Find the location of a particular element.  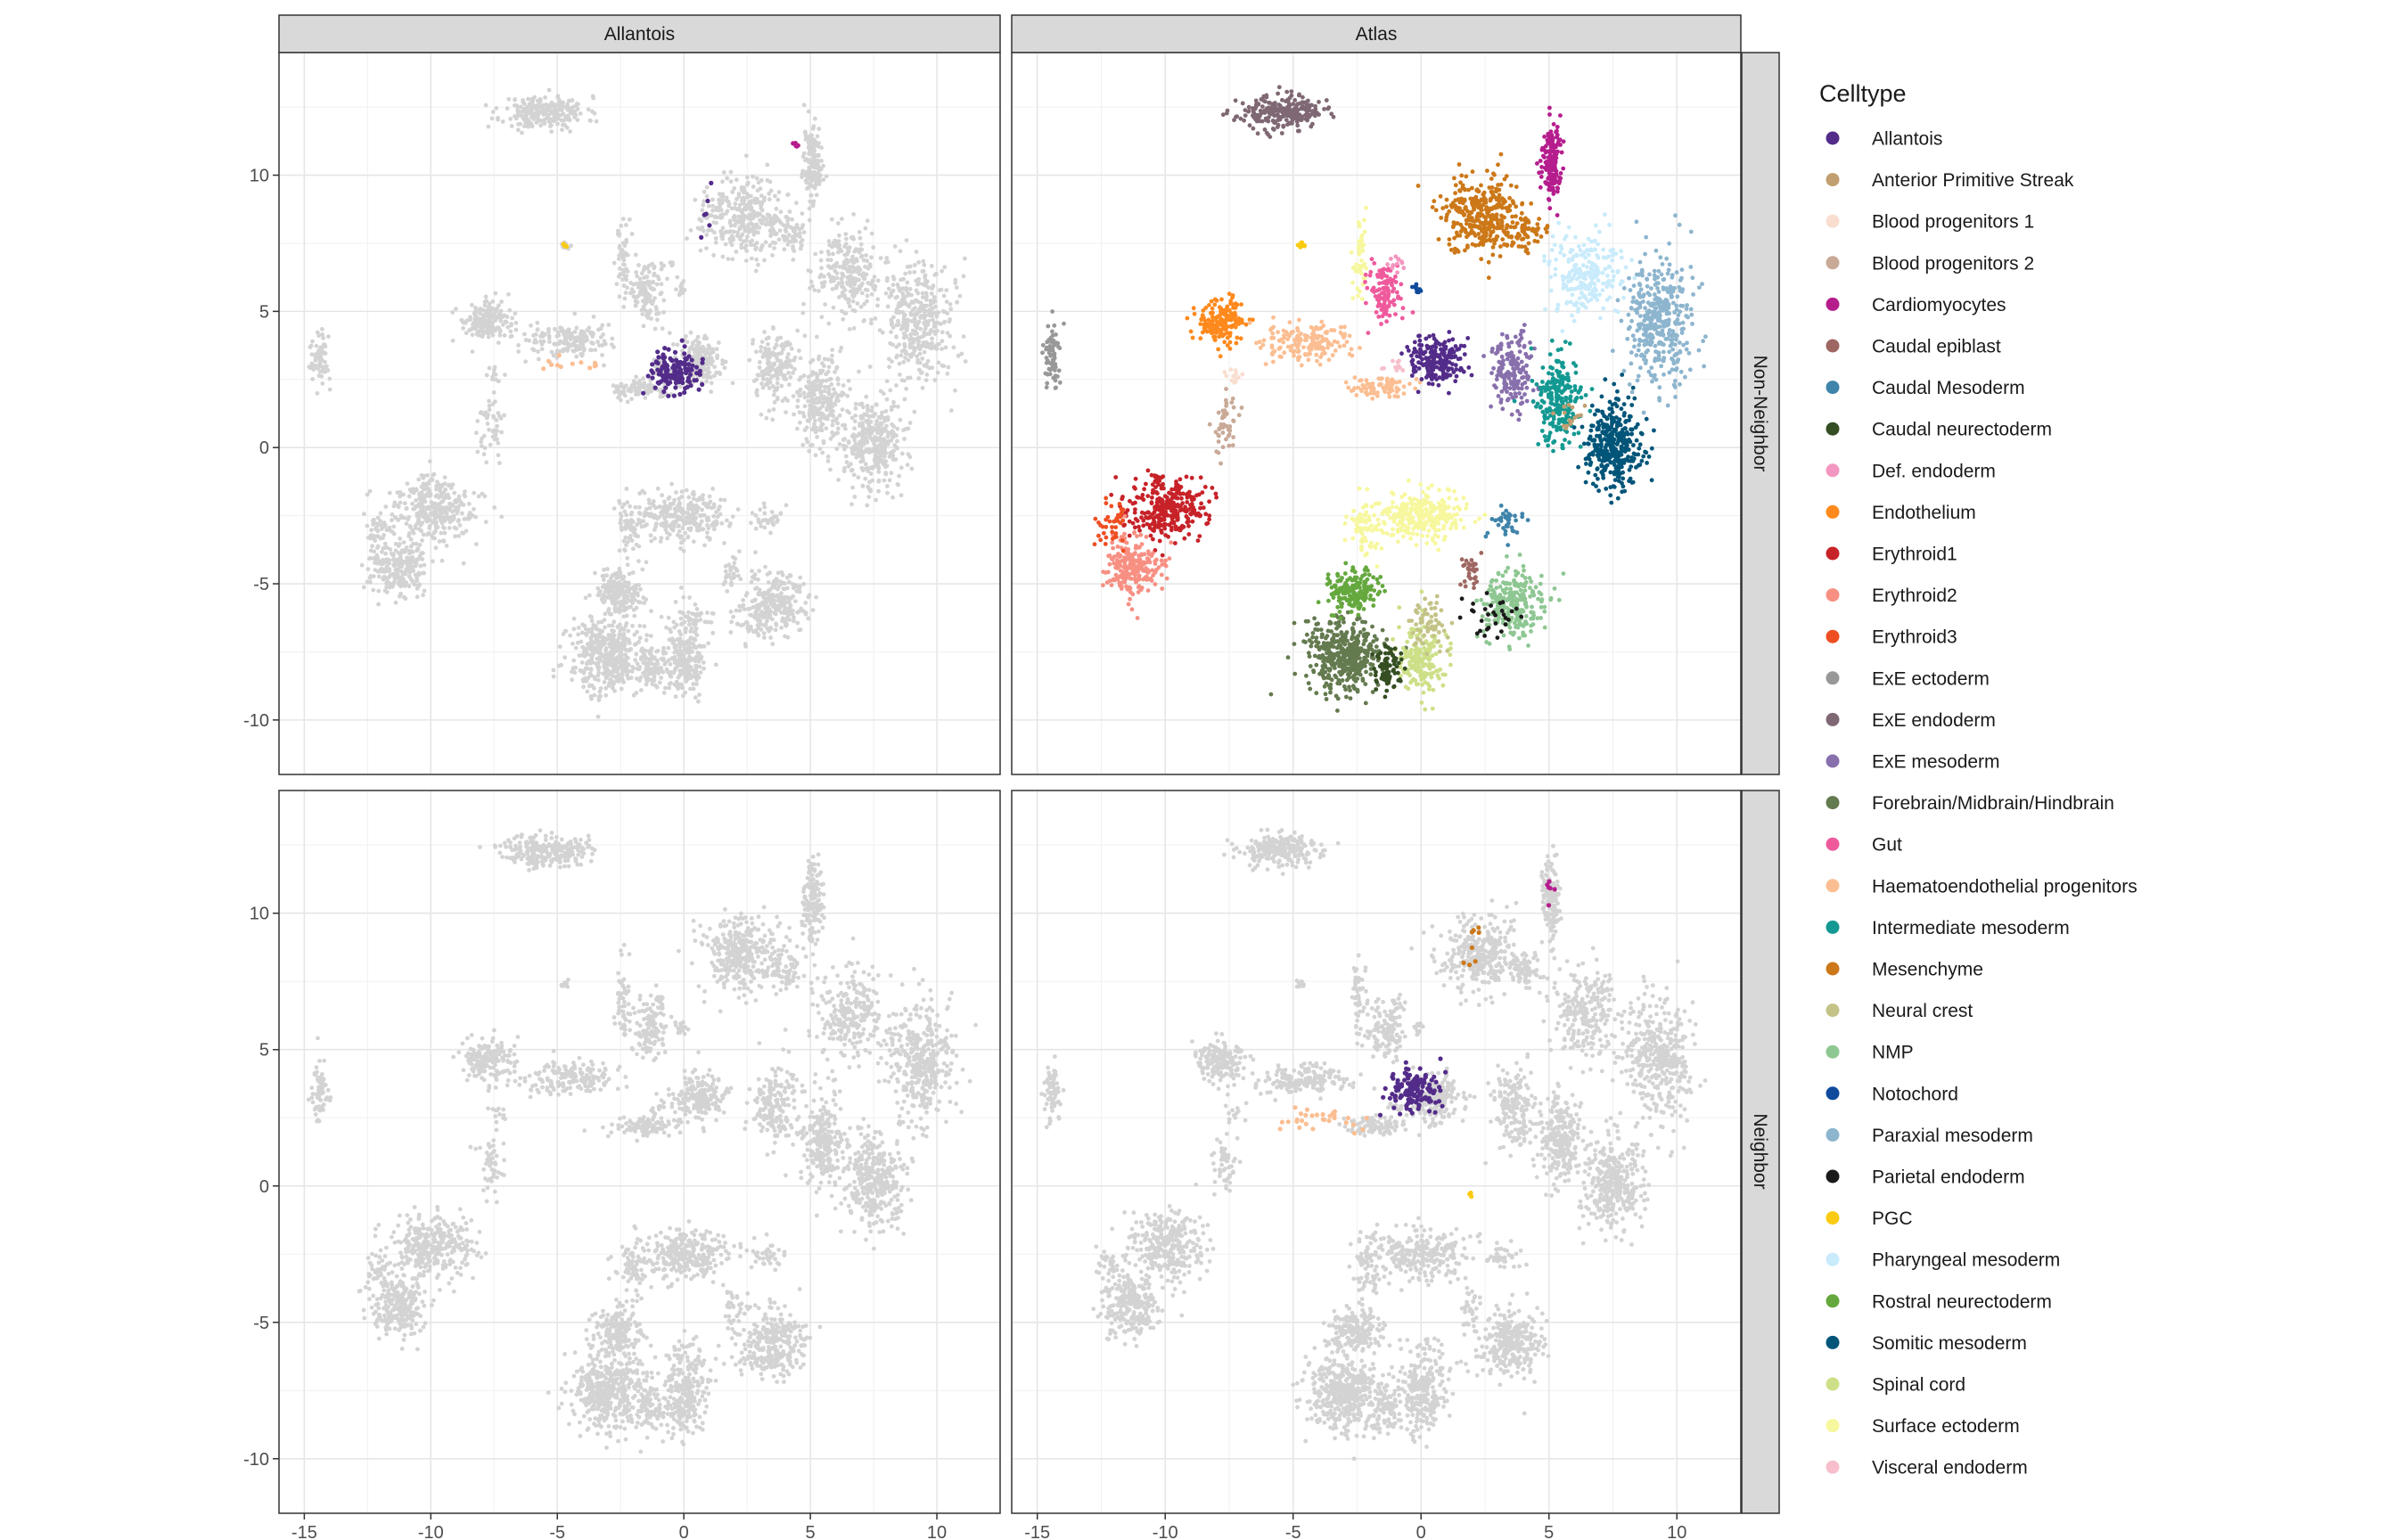

facet-strip-allantois-label: Allantois is located at coordinates (639, 34).